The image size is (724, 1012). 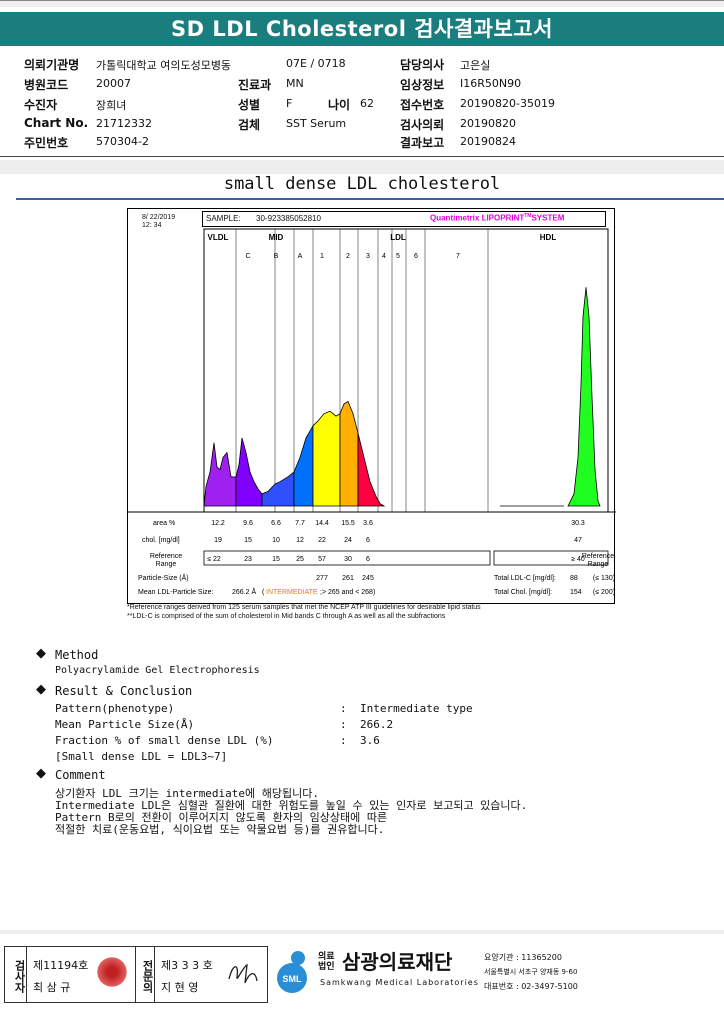 What do you see at coordinates (477, 218) in the screenshot?
I see `brand-main: Quantimetrix LIPOPRINT` at bounding box center [477, 218].